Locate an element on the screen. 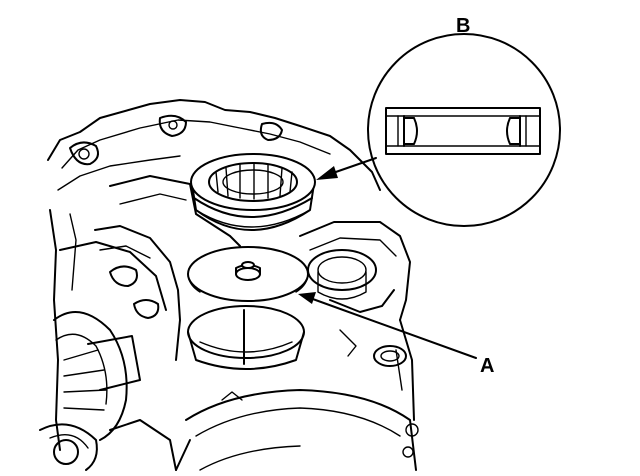 The width and height of the screenshot is (640, 476). washer-leader is located at coordinates (387, 325).